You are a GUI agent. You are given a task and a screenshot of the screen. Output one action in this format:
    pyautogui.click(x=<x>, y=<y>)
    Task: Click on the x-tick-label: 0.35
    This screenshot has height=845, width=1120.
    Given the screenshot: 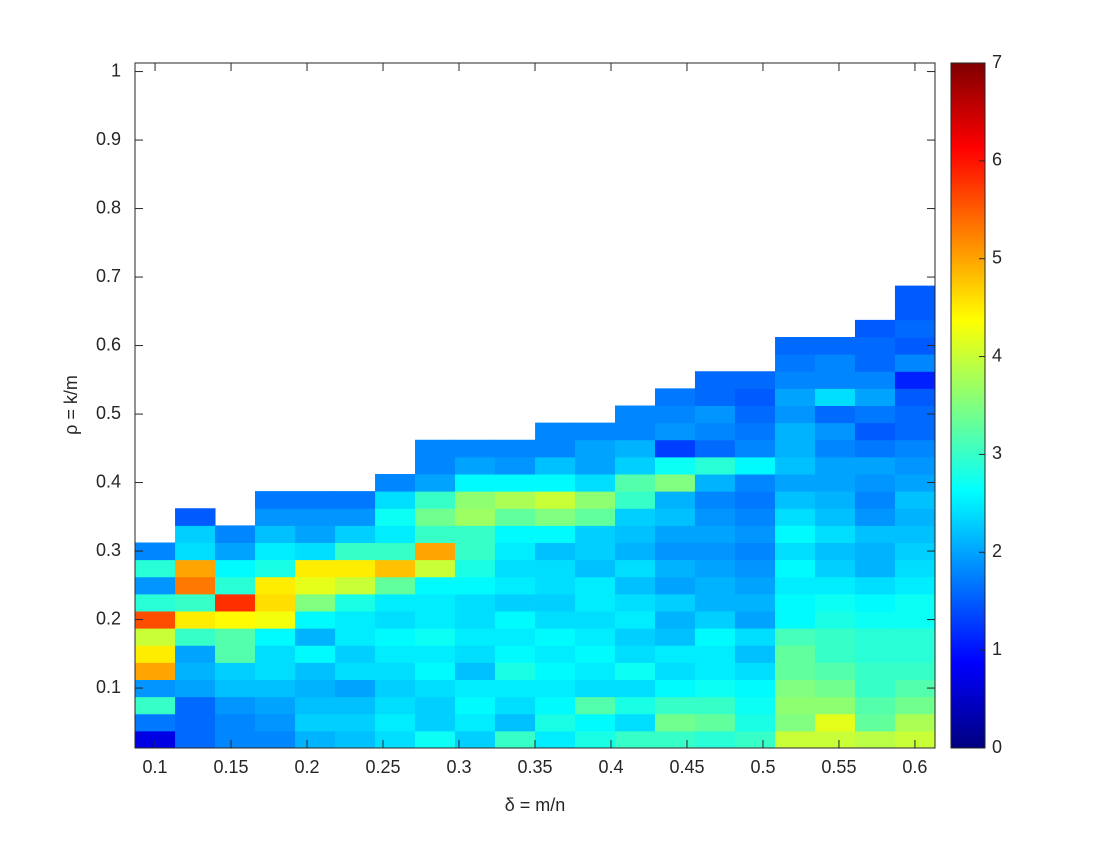 What is the action you would take?
    pyautogui.click(x=534, y=767)
    